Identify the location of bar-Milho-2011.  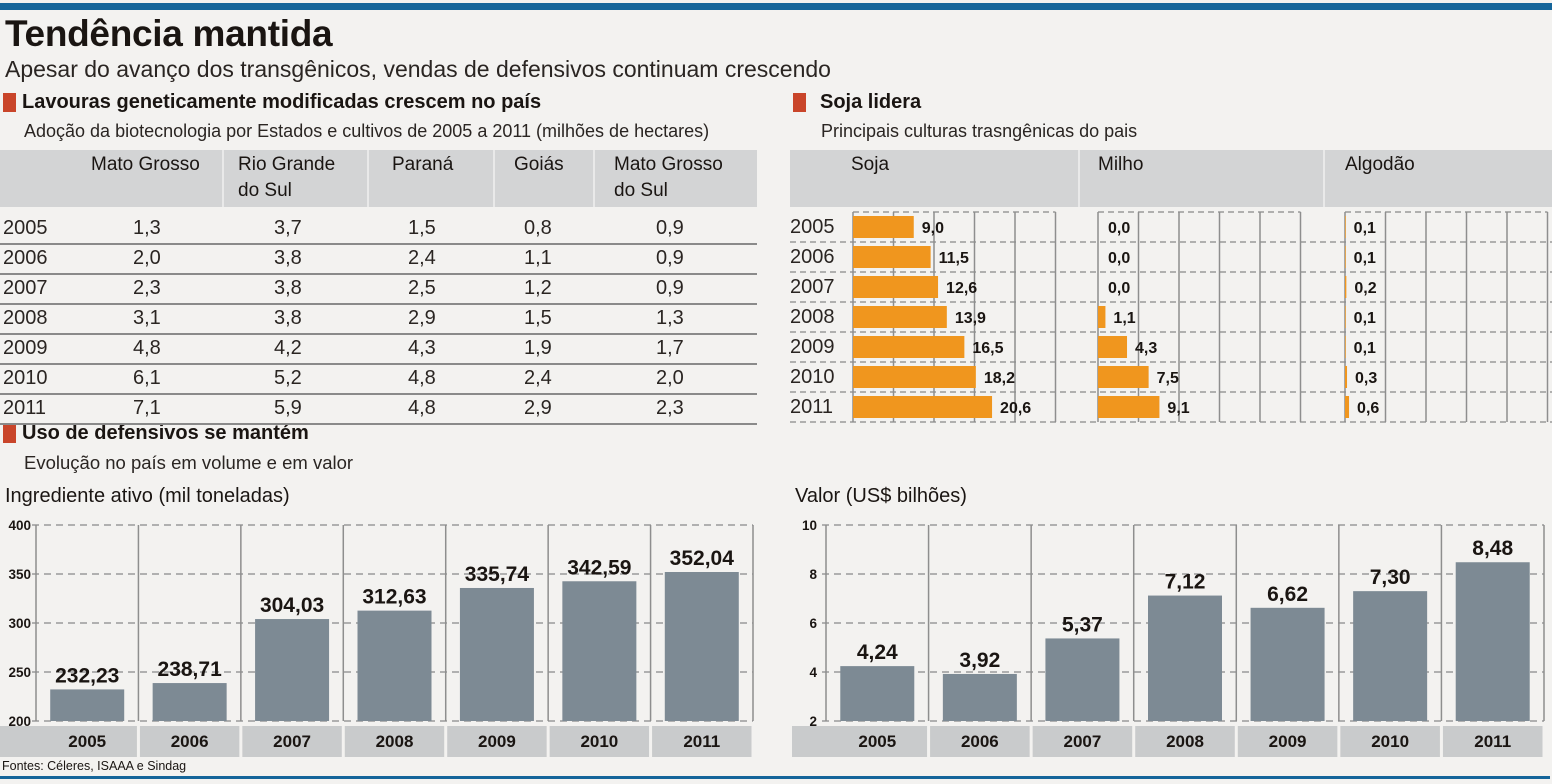
(1129, 407).